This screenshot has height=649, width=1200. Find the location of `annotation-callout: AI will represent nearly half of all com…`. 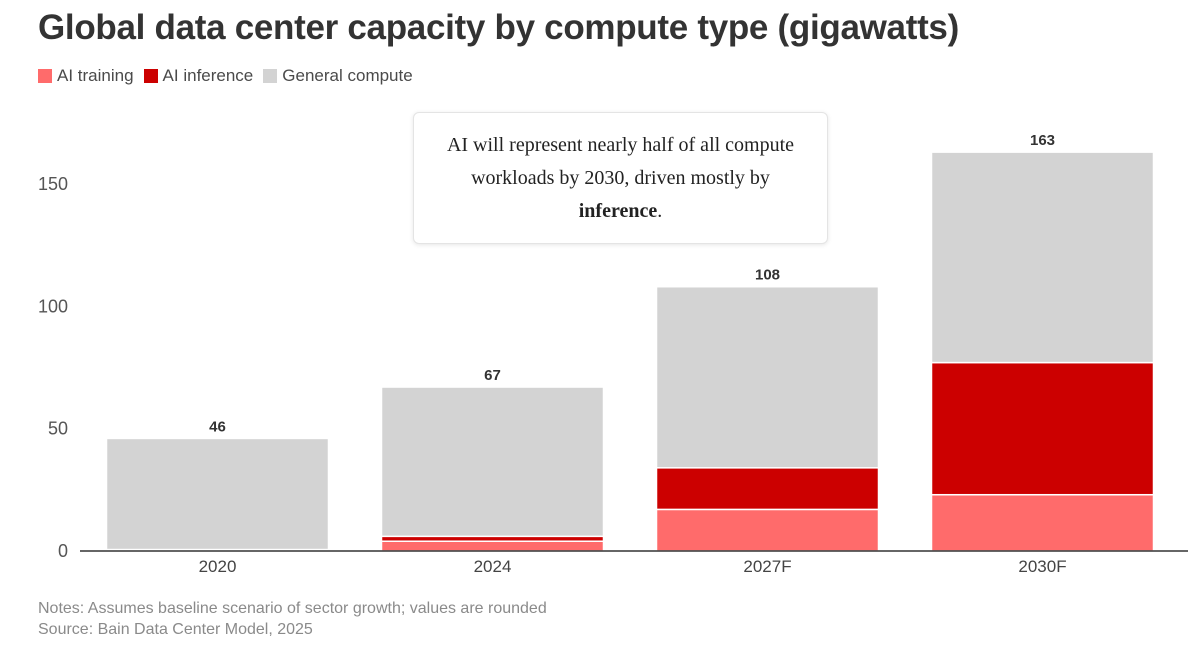

annotation-callout: AI will represent nearly half of all com… is located at coordinates (620, 178).